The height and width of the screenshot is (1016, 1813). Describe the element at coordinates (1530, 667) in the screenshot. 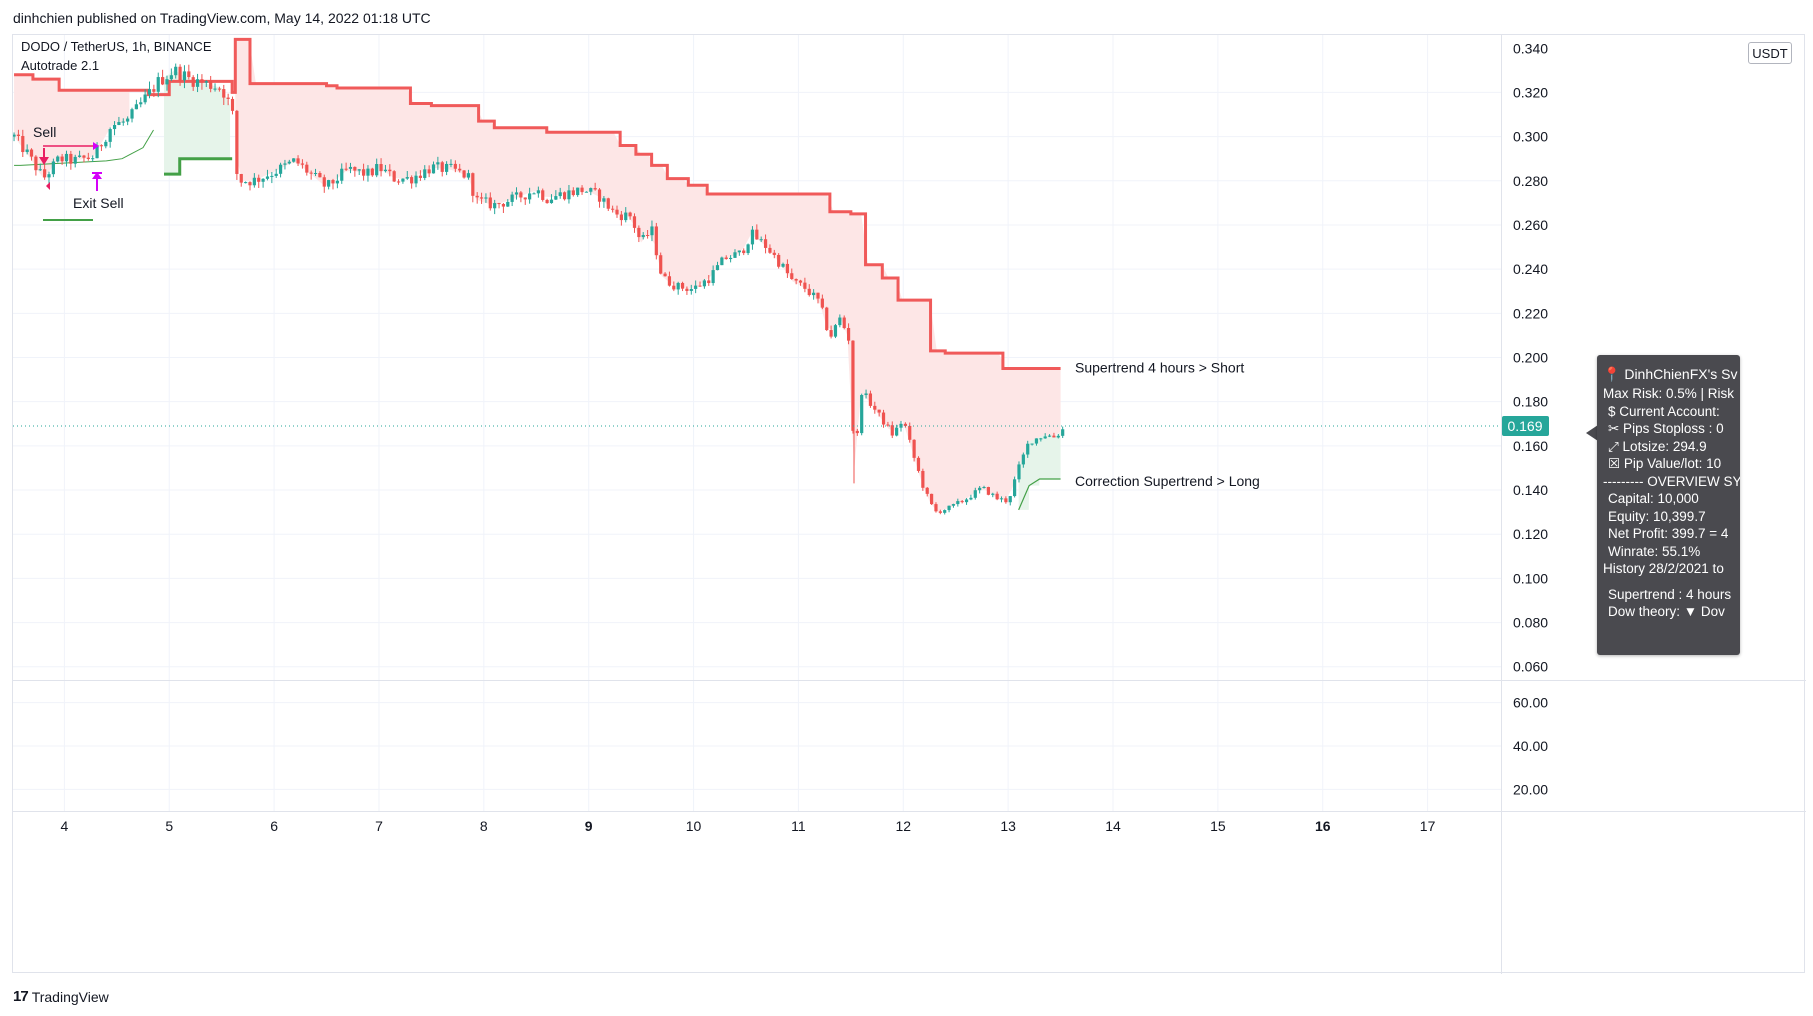

I see `price-tick-label: 0.060` at that location.